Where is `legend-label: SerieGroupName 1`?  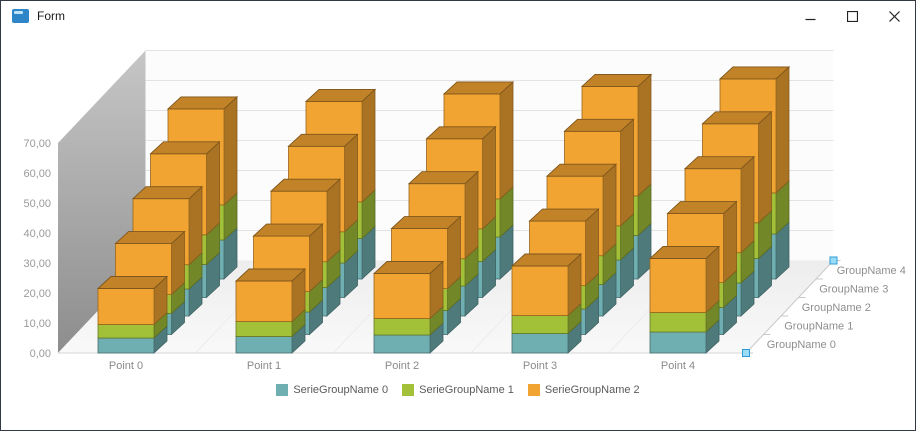
legend-label: SerieGroupName 1 is located at coordinates (466, 390).